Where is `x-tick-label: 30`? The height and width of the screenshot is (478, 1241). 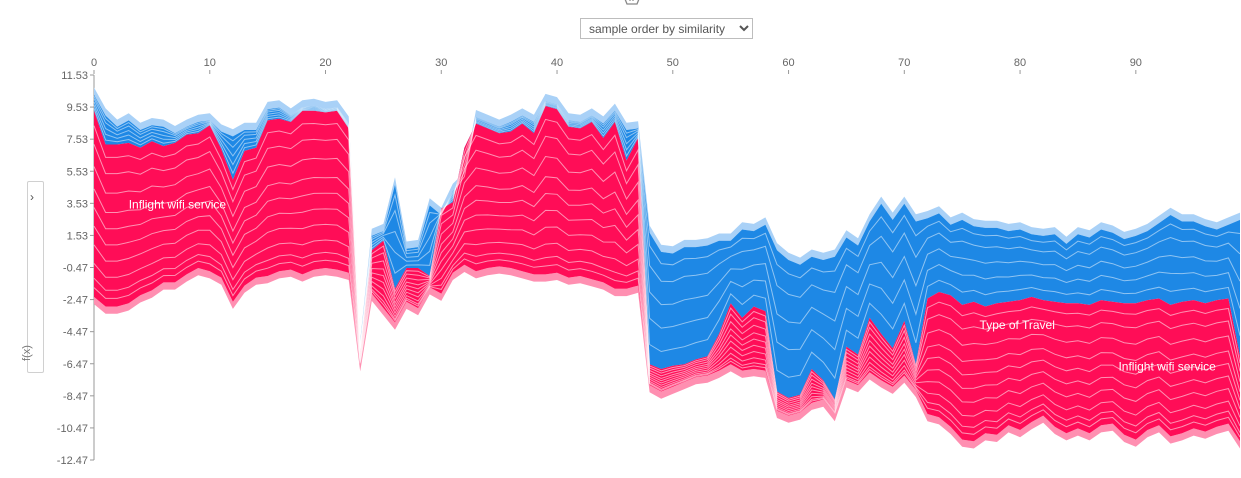 x-tick-label: 30 is located at coordinates (441, 63).